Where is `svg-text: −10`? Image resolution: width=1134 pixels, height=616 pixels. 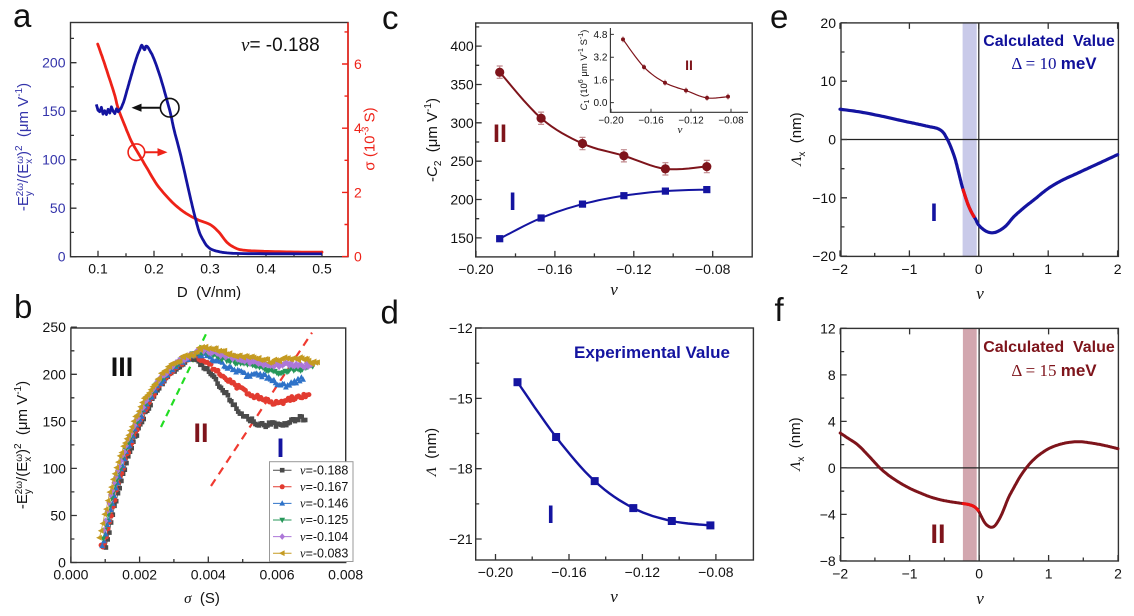 svg-text: −10 is located at coordinates (824, 198).